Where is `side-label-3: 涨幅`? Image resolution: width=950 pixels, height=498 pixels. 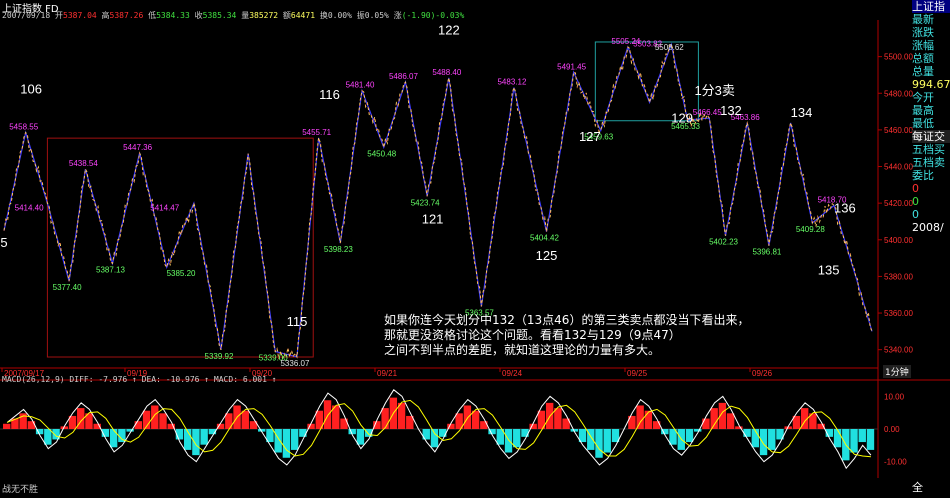 side-label-3: 涨幅 is located at coordinates (923, 45).